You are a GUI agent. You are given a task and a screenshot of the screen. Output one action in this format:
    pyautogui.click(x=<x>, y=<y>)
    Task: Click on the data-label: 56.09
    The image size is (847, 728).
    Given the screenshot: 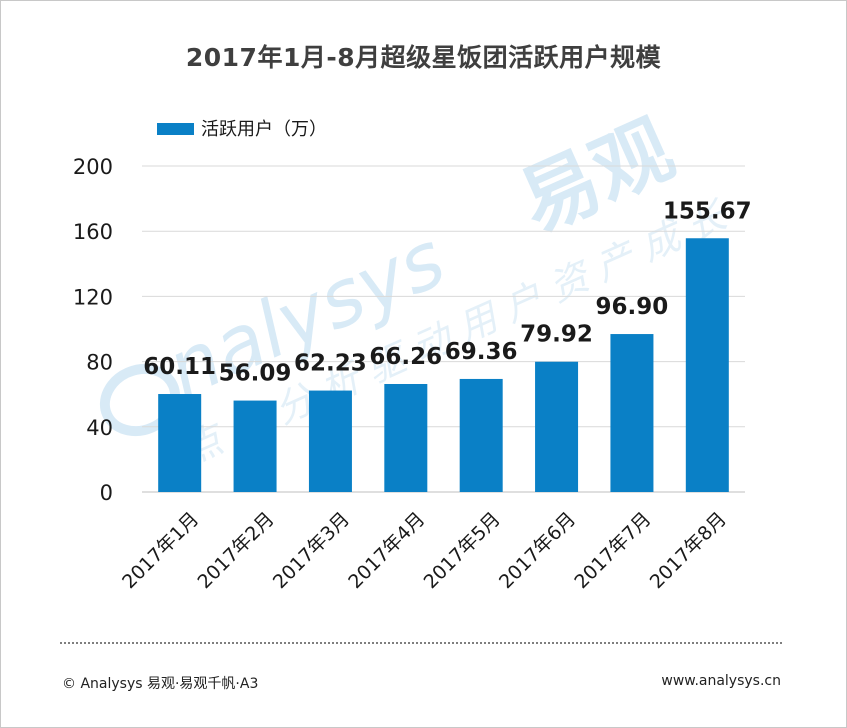 What is the action you would take?
    pyautogui.click(x=255, y=374)
    